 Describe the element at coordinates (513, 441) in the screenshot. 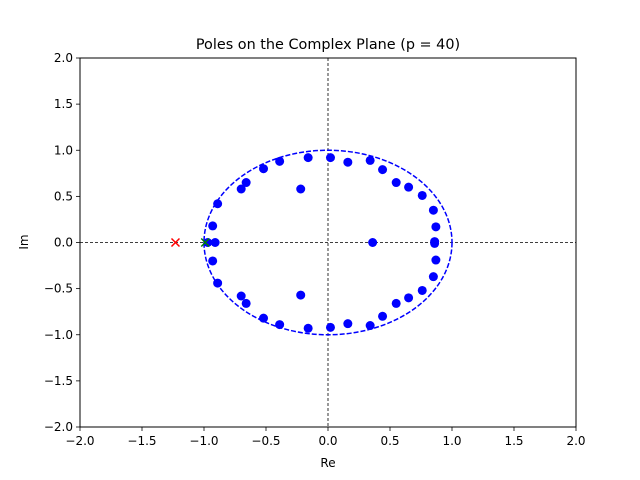

I see `x-tick-label: 1.5` at that location.